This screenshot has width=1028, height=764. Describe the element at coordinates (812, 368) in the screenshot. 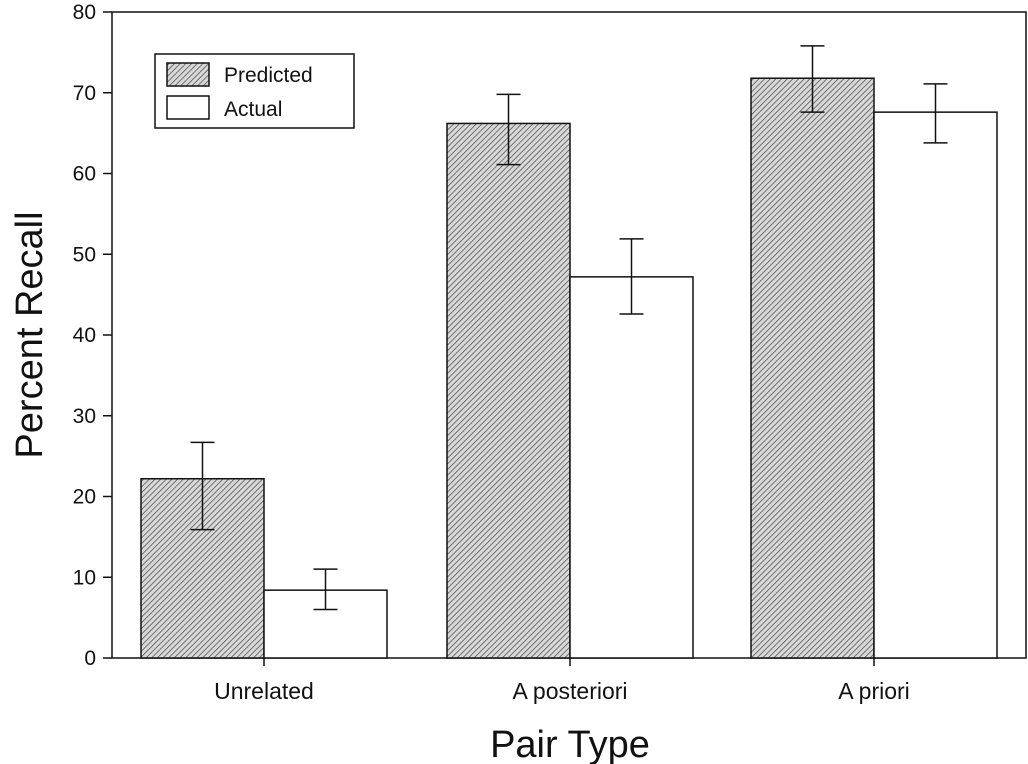

I see `bar-predicted-a-priori` at that location.